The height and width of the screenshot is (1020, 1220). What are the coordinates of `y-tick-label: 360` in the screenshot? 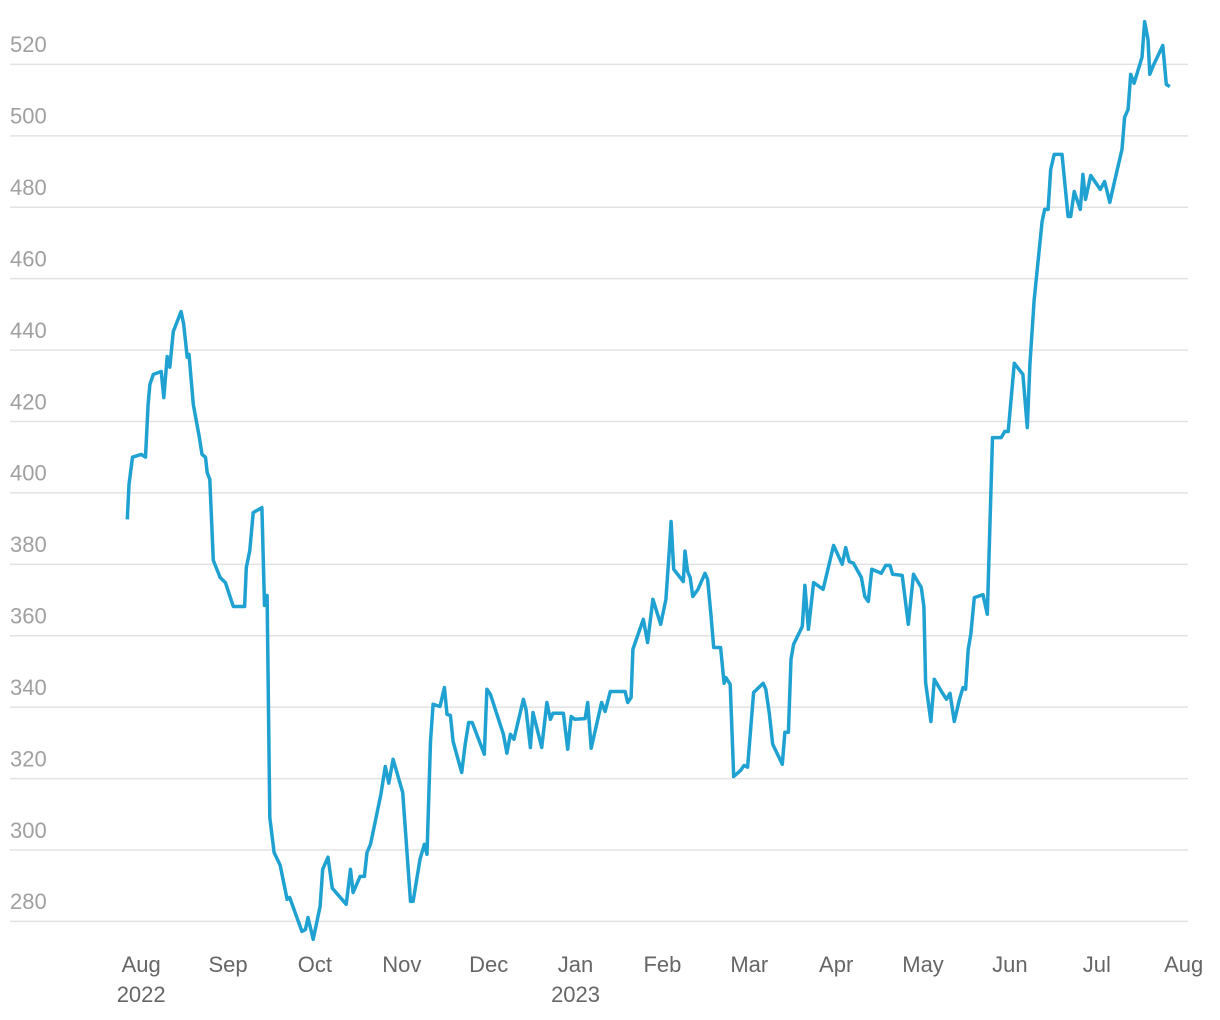 It's located at (28, 616).